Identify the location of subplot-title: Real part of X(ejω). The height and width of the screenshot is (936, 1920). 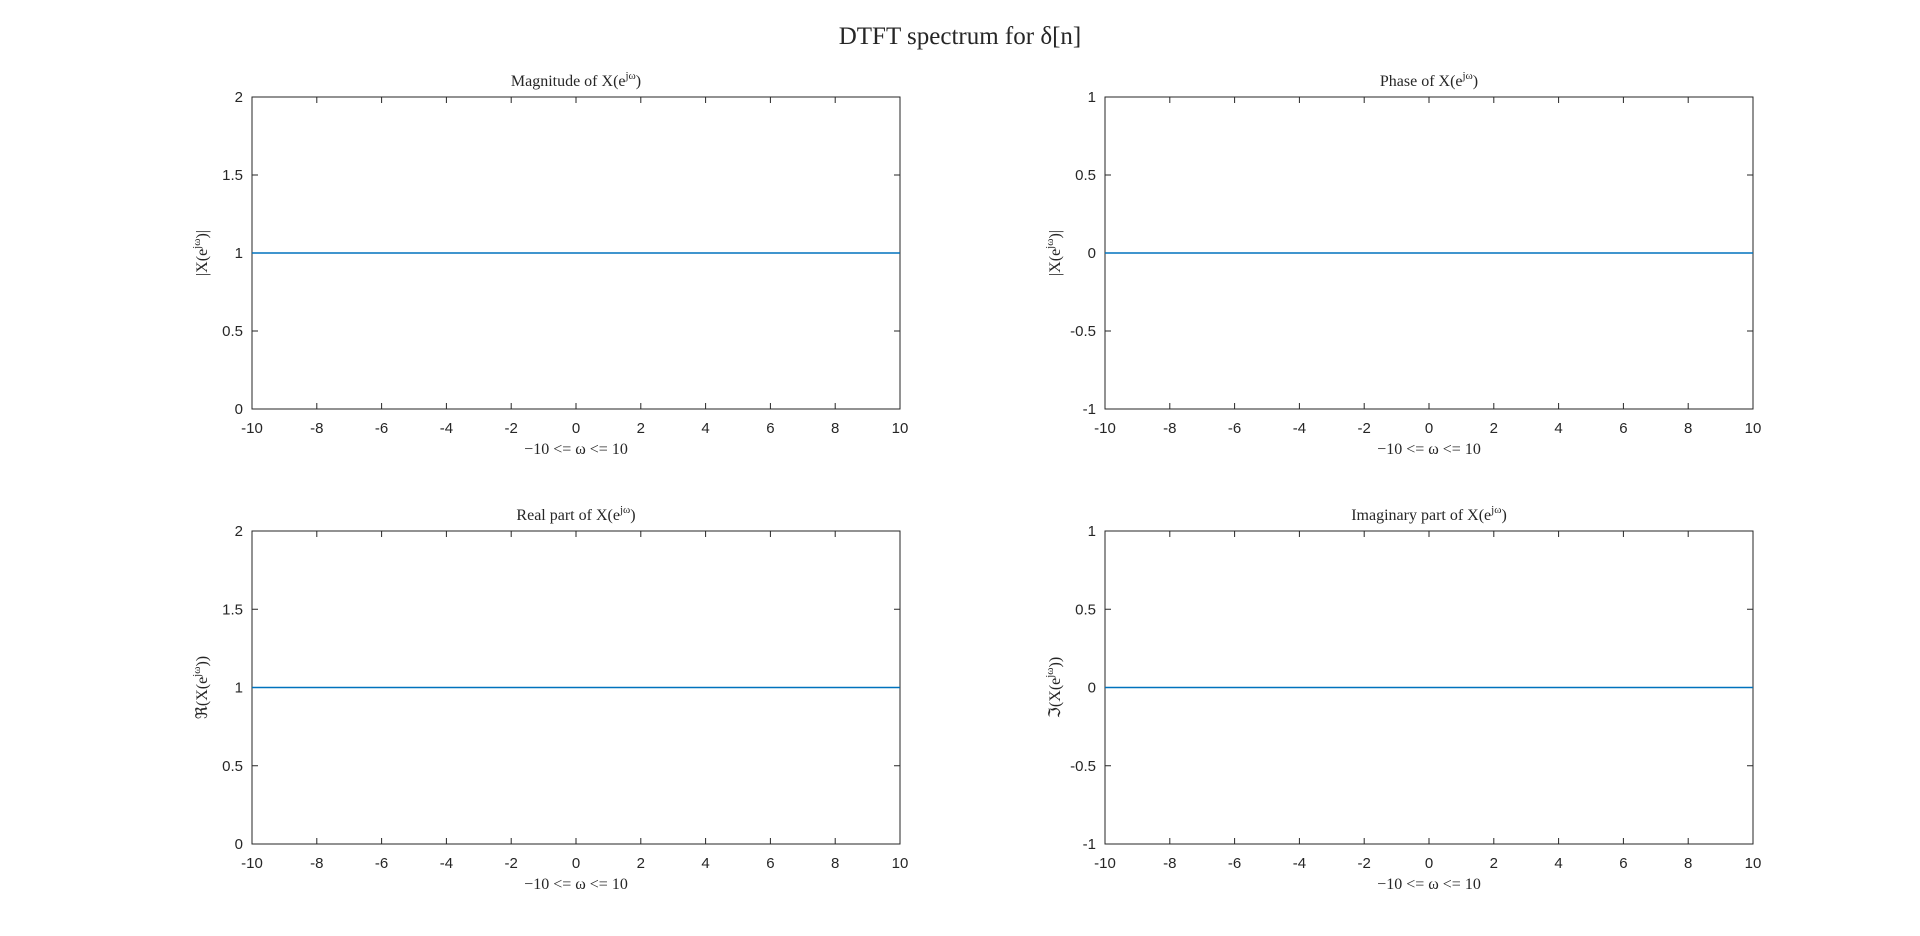
(575, 514).